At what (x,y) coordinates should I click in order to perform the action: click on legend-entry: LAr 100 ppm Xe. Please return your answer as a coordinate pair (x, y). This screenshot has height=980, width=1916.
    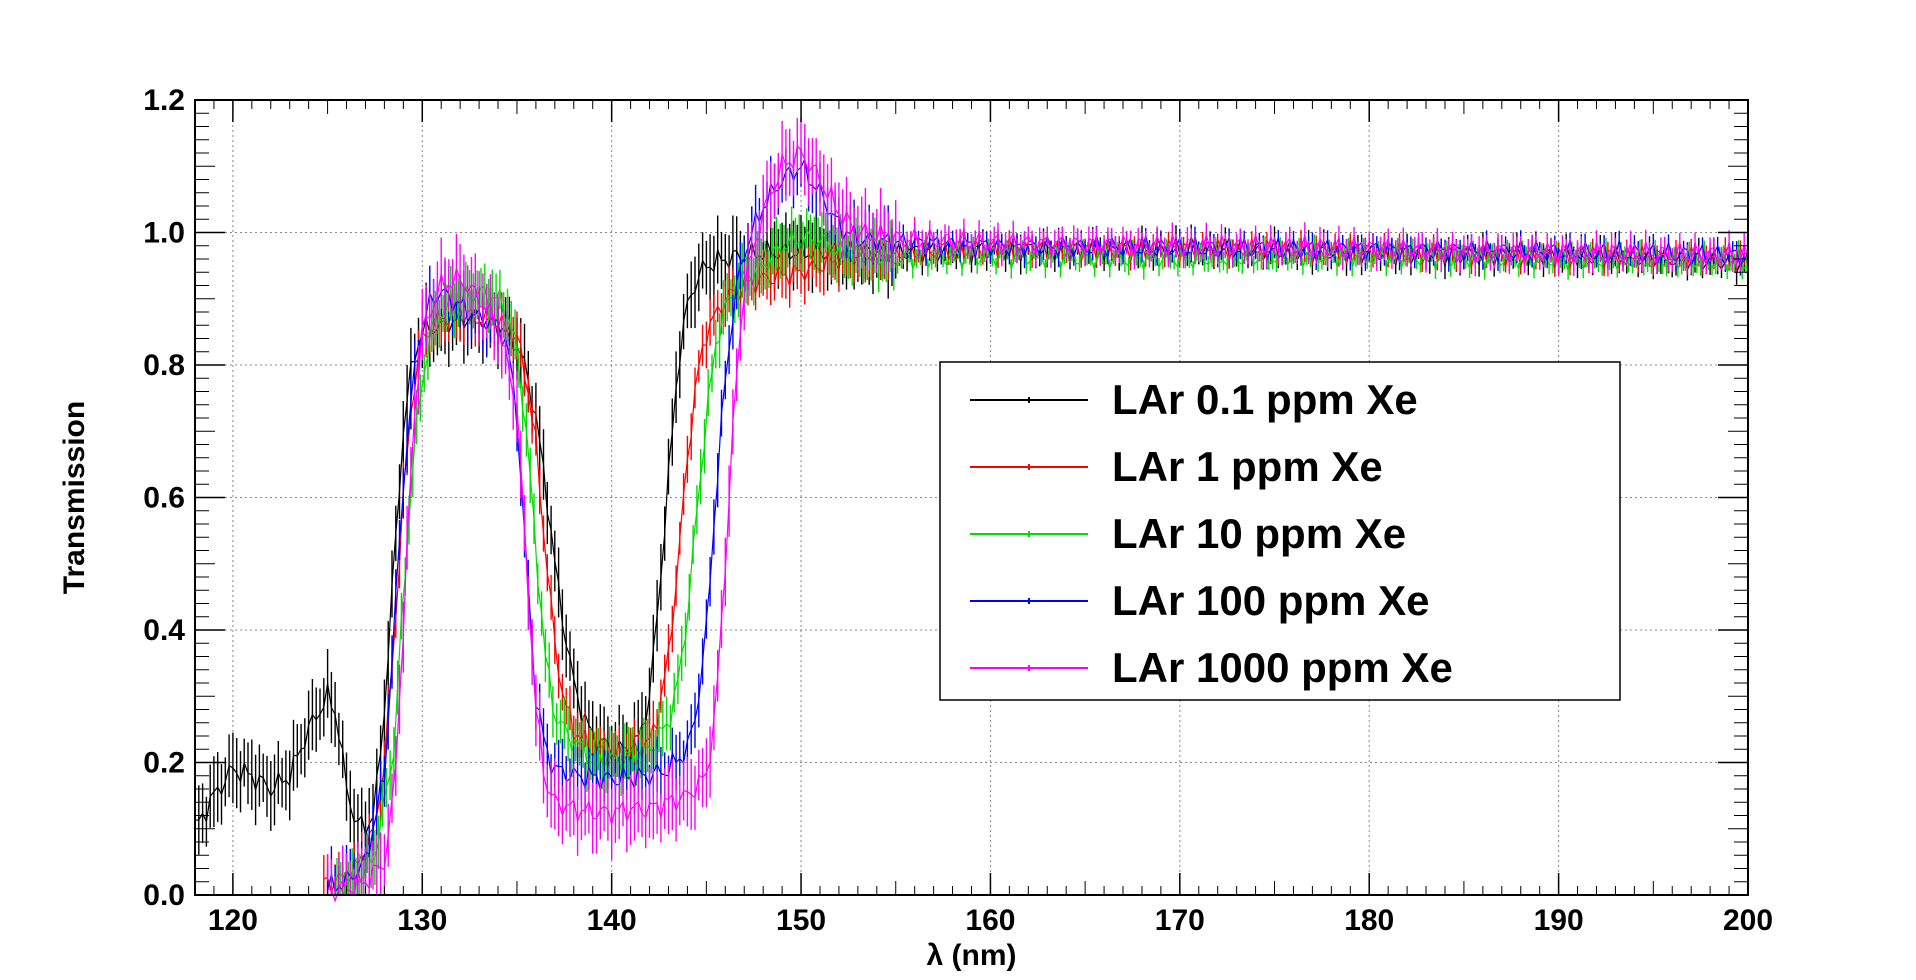
    Looking at the image, I should click on (1199, 600).